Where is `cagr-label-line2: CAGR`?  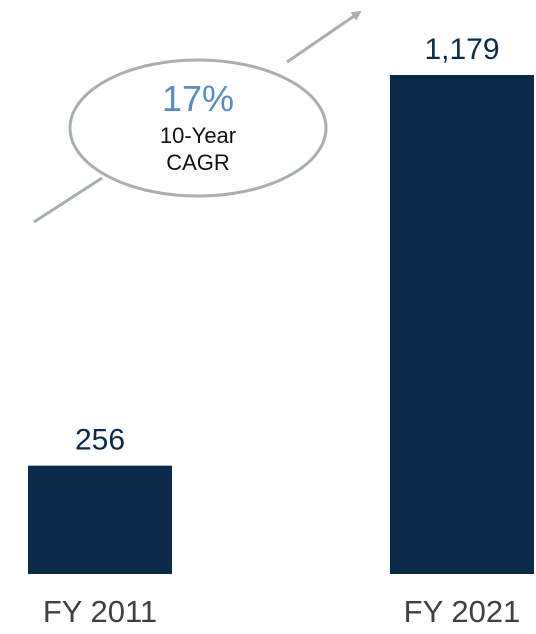 cagr-label-line2: CAGR is located at coordinates (198, 162).